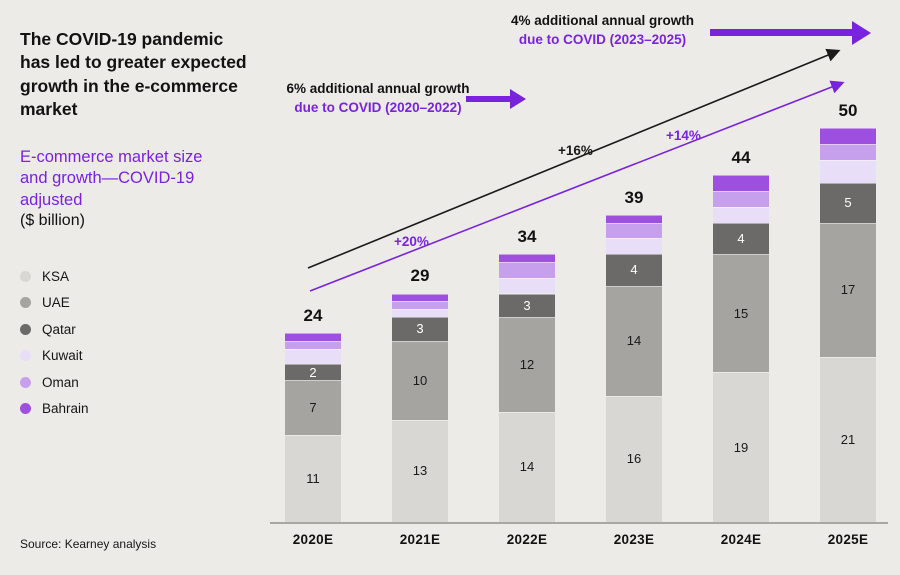 The height and width of the screenshot is (575, 900). Describe the element at coordinates (59, 329) in the screenshot. I see `legend-label: Qatar` at that location.